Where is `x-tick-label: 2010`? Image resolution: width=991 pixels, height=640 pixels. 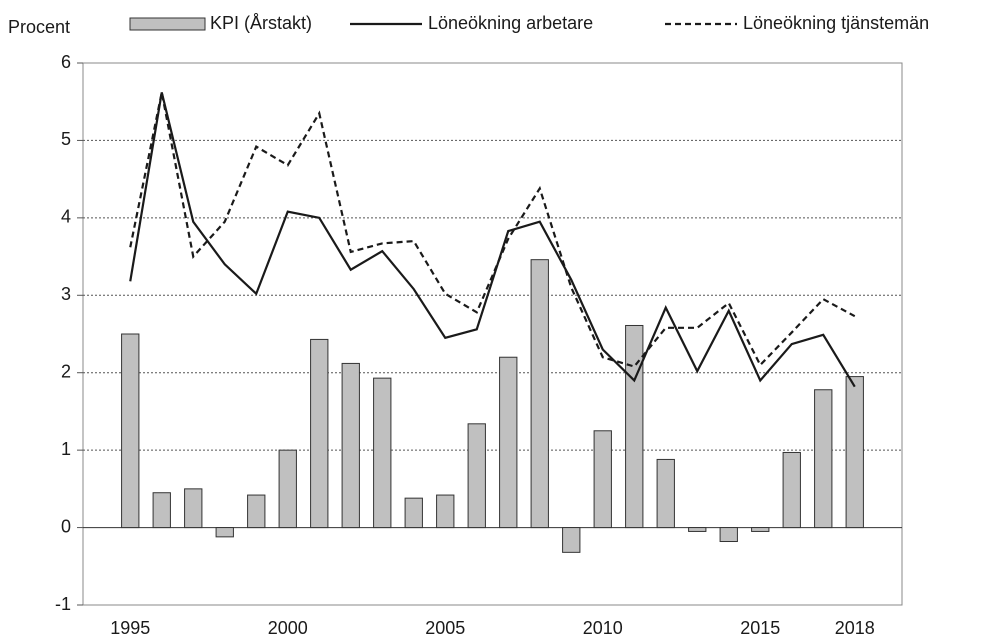
x-tick-label: 2010 is located at coordinates (603, 628).